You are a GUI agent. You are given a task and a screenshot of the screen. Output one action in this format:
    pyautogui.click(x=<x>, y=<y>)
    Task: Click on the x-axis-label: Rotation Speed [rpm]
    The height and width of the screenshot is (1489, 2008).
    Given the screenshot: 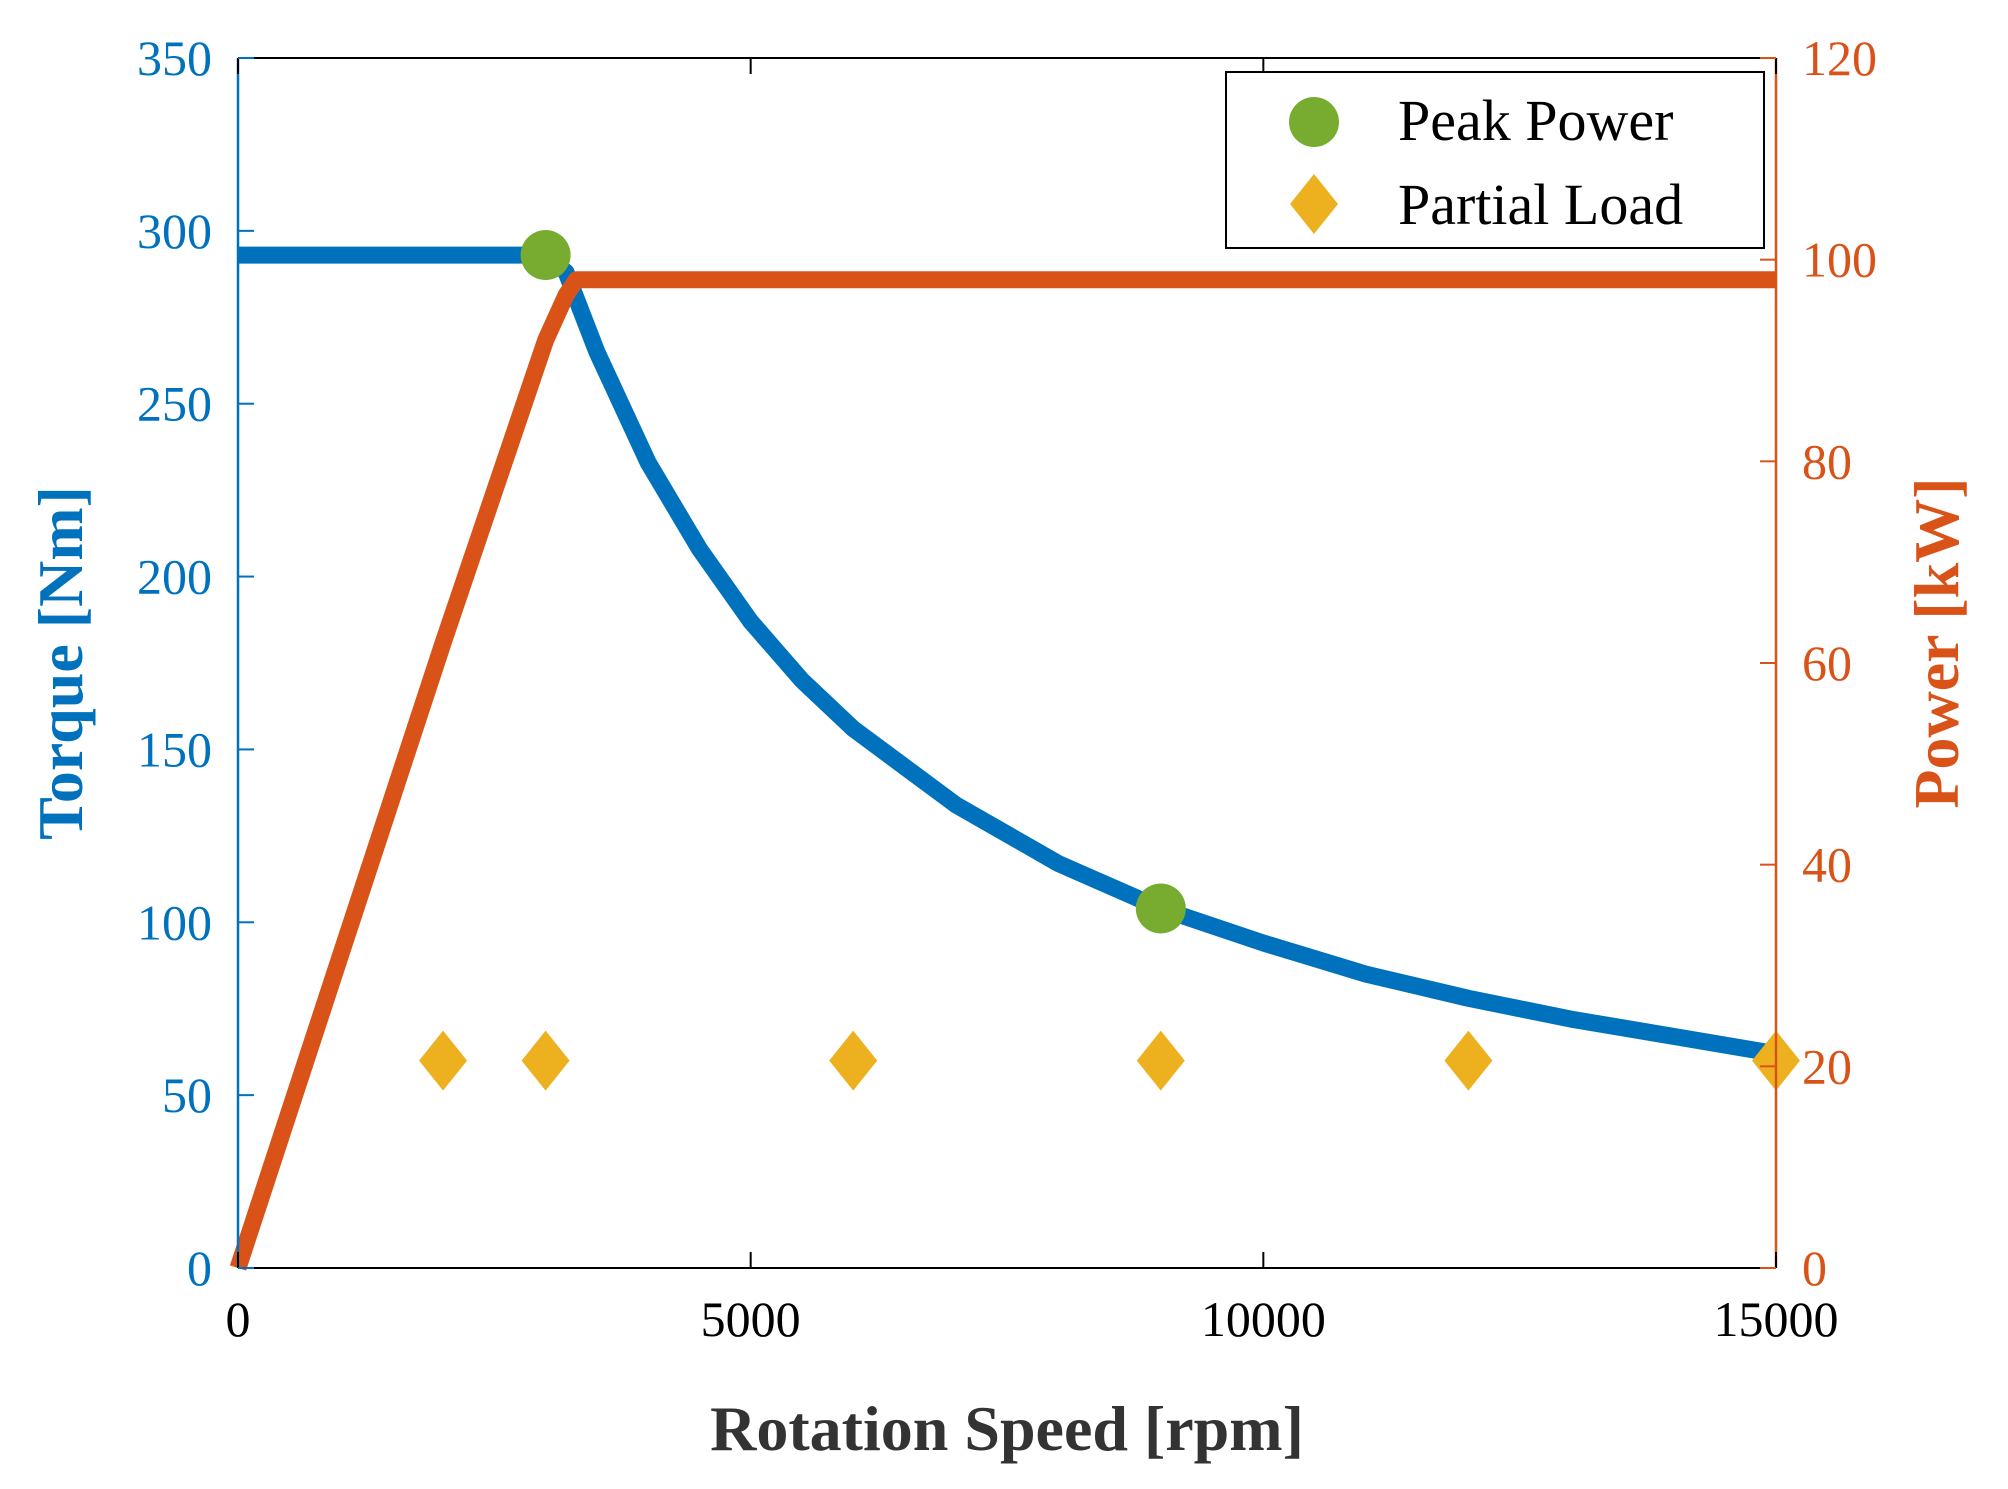 What is the action you would take?
    pyautogui.click(x=1007, y=1428)
    